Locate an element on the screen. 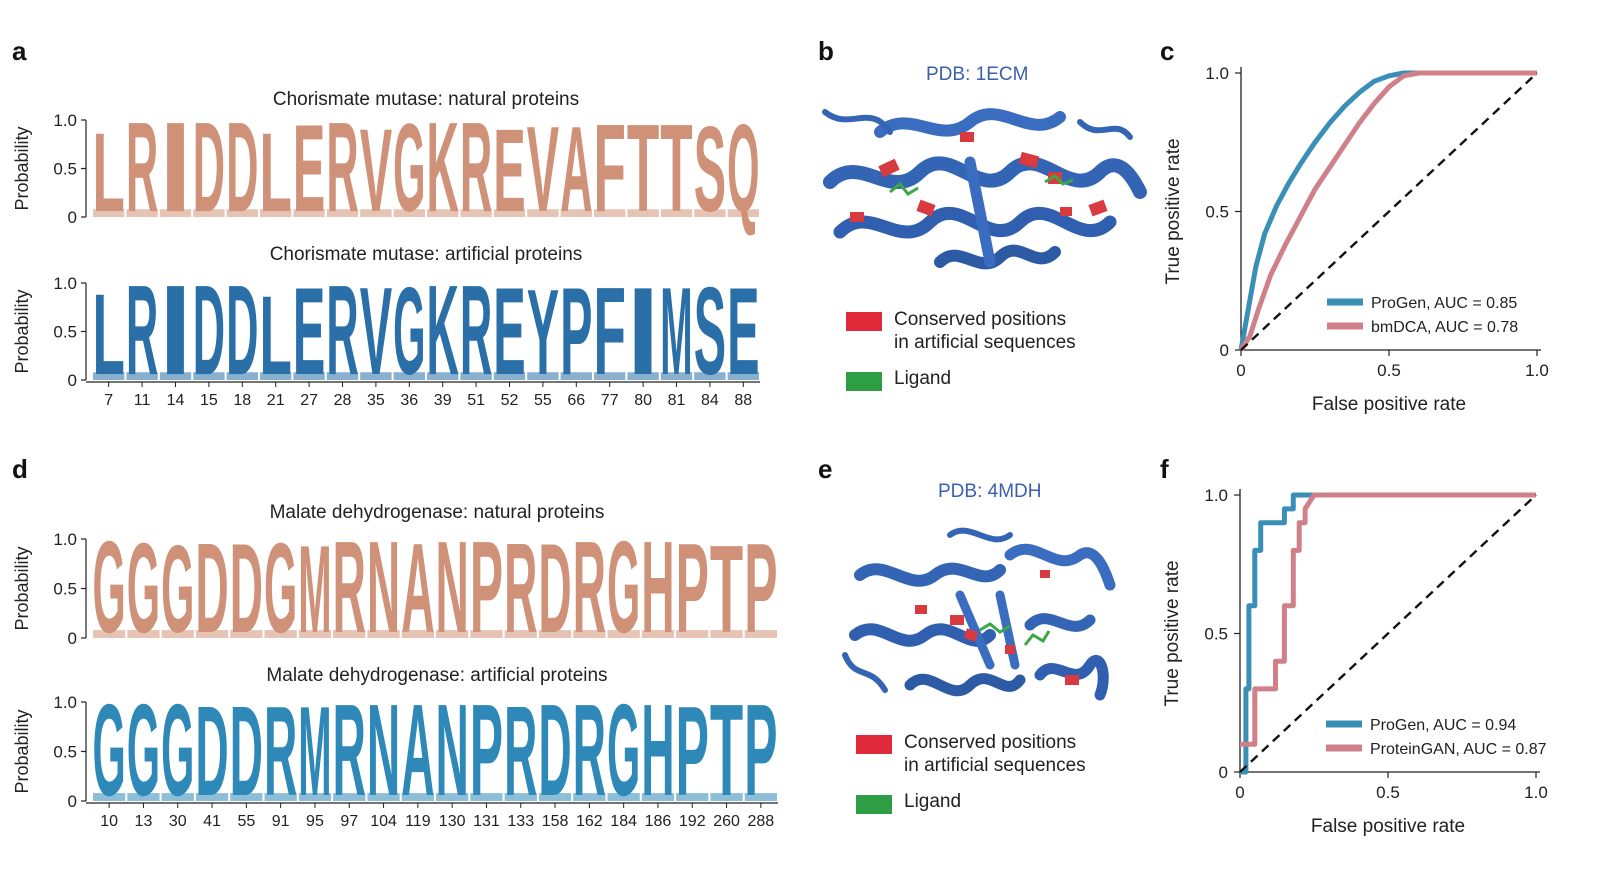  logo-letter: T is located at coordinates (726, 590).